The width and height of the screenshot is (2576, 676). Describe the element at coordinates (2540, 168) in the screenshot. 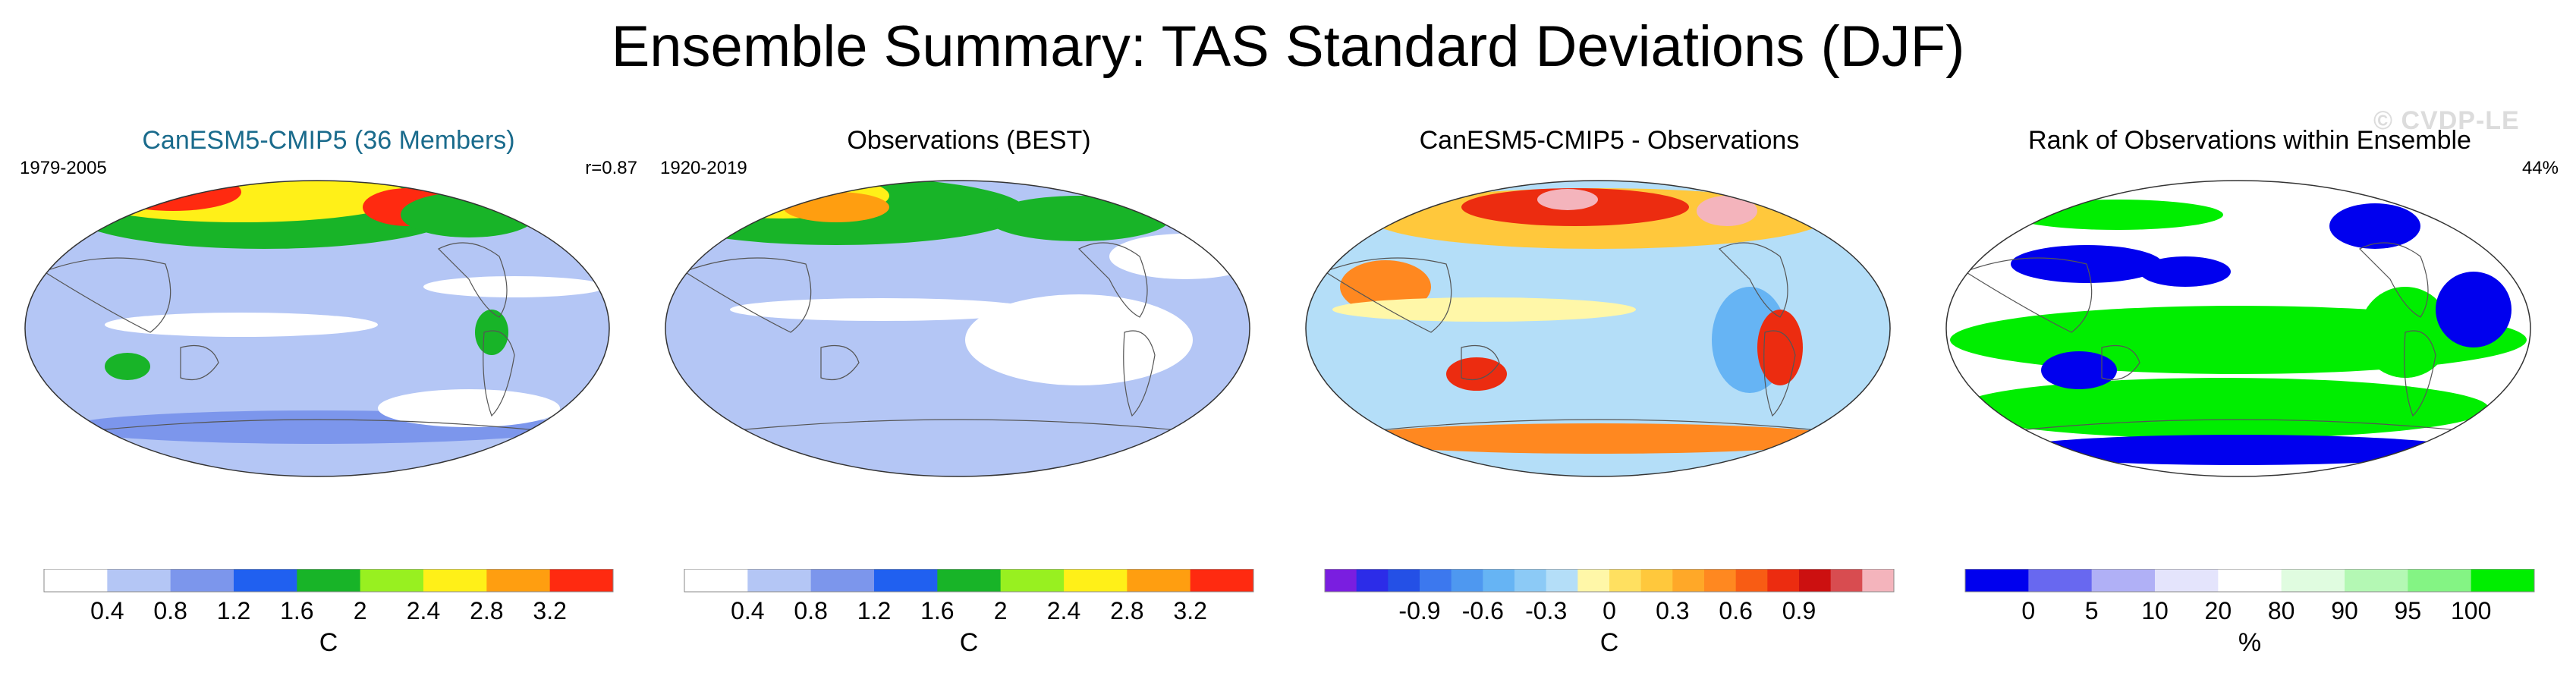

I see `rank-percent-label: 44%` at that location.